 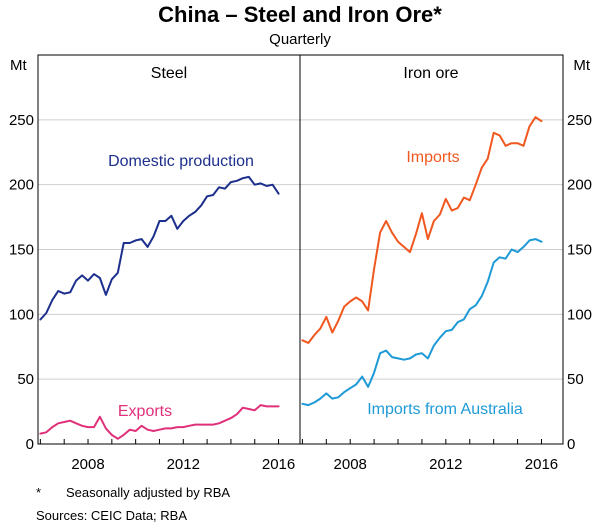 What do you see at coordinates (575, 379) in the screenshot?
I see `y-tick-right-50: 50` at bounding box center [575, 379].